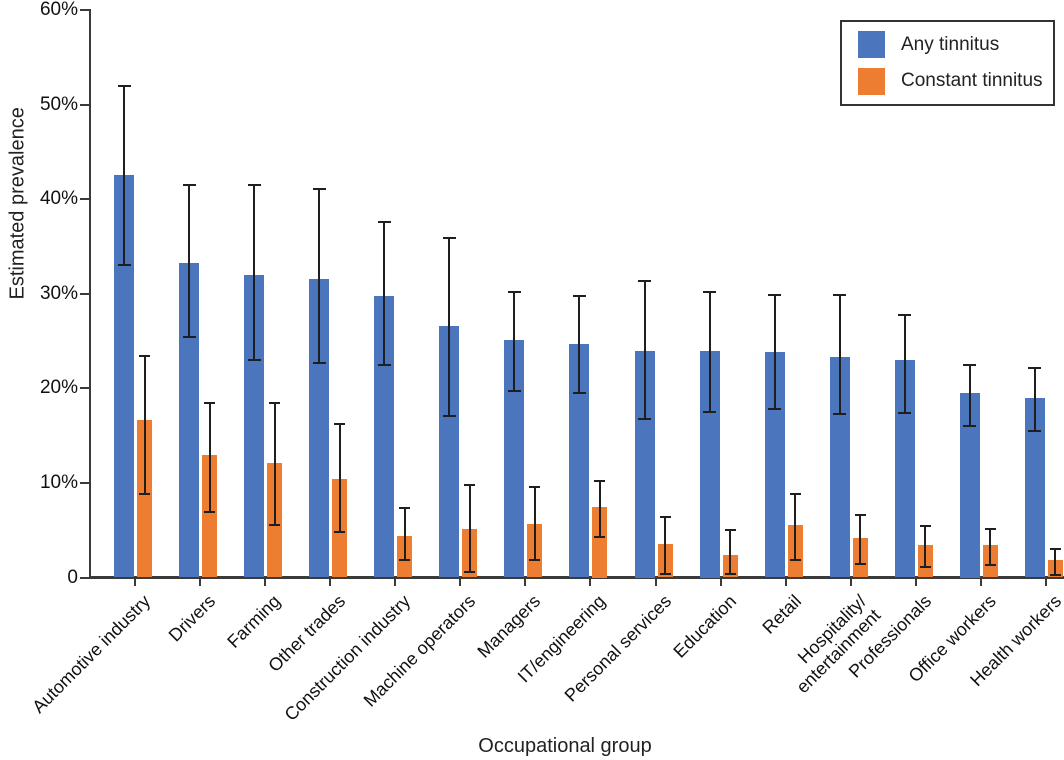 The width and height of the screenshot is (1064, 760). I want to click on x-tick-label-line: Drivers, so click(192, 618).